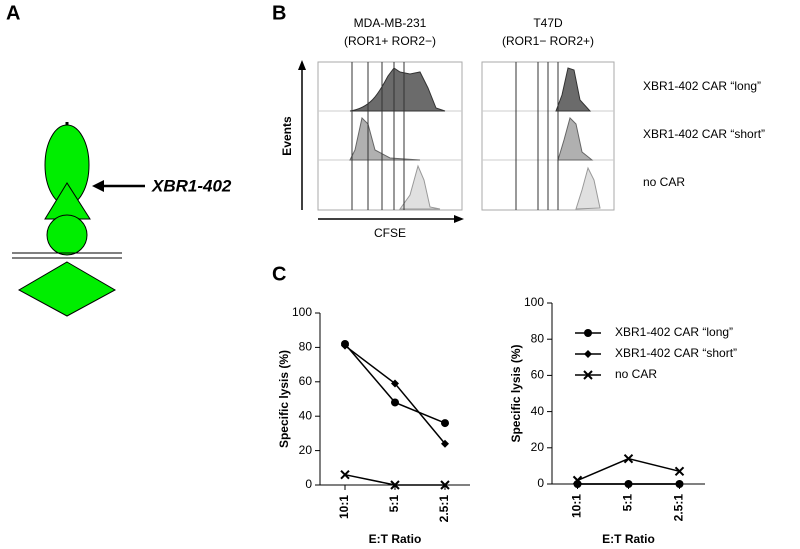 This screenshot has width=800, height=549. Describe the element at coordinates (664, 182) in the screenshot. I see `row-label: no CAR` at that location.